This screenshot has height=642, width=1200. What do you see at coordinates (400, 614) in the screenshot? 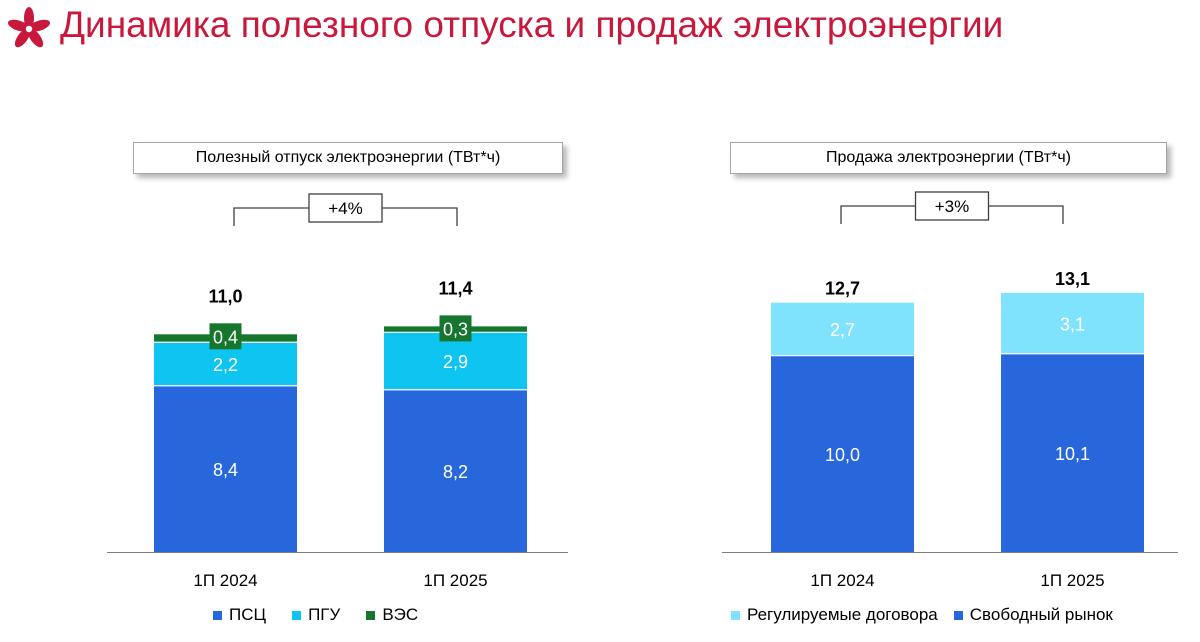
I see `legend-label: ВЭС` at bounding box center [400, 614].